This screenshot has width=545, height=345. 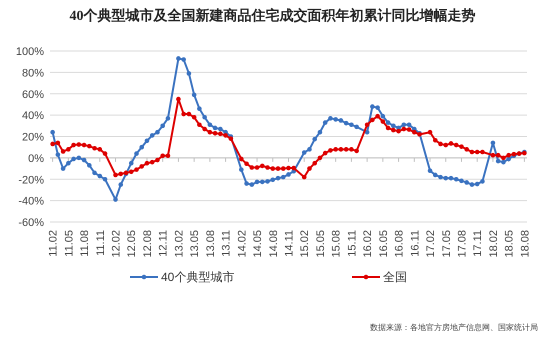 What do you see at coordinates (395, 277) in the screenshot?
I see `legend-label: 全国` at bounding box center [395, 277].